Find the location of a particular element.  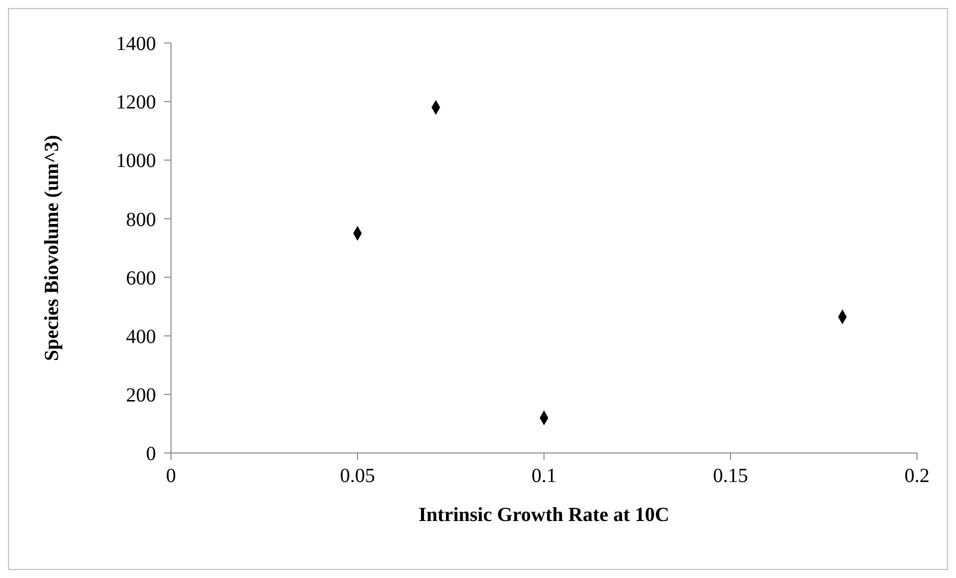

x-axis-title: Intrinsic Growth Rate at 10C is located at coordinates (544, 515).